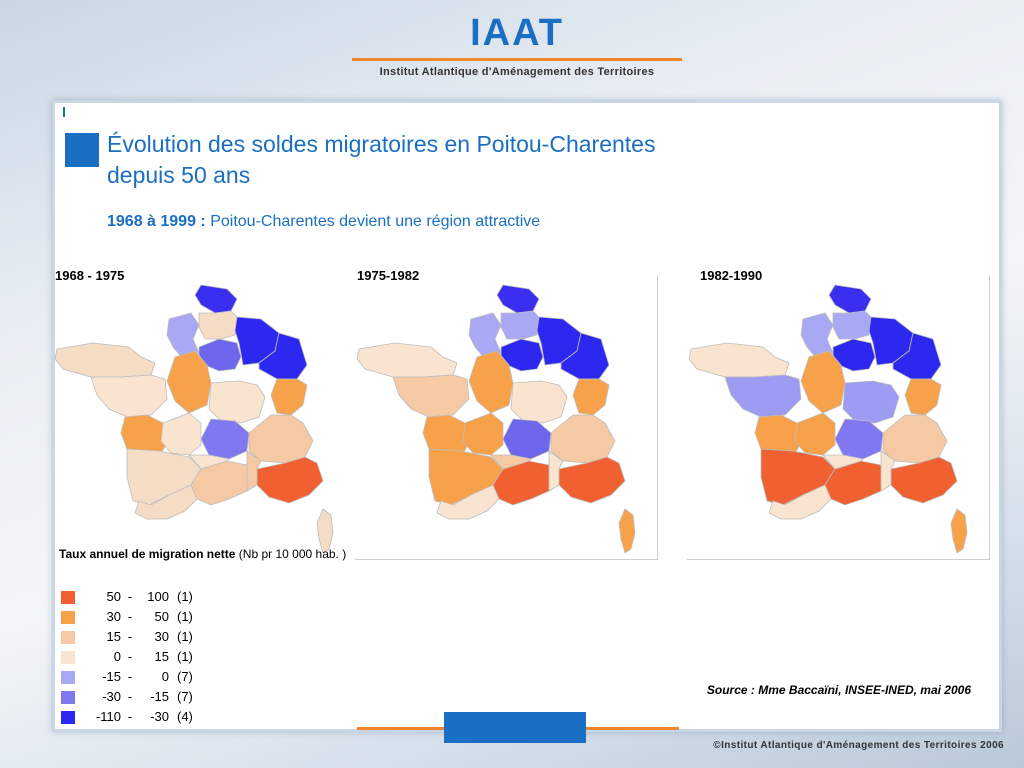  What do you see at coordinates (161, 616) in the screenshot?
I see `legend-high-value: 50` at bounding box center [161, 616].